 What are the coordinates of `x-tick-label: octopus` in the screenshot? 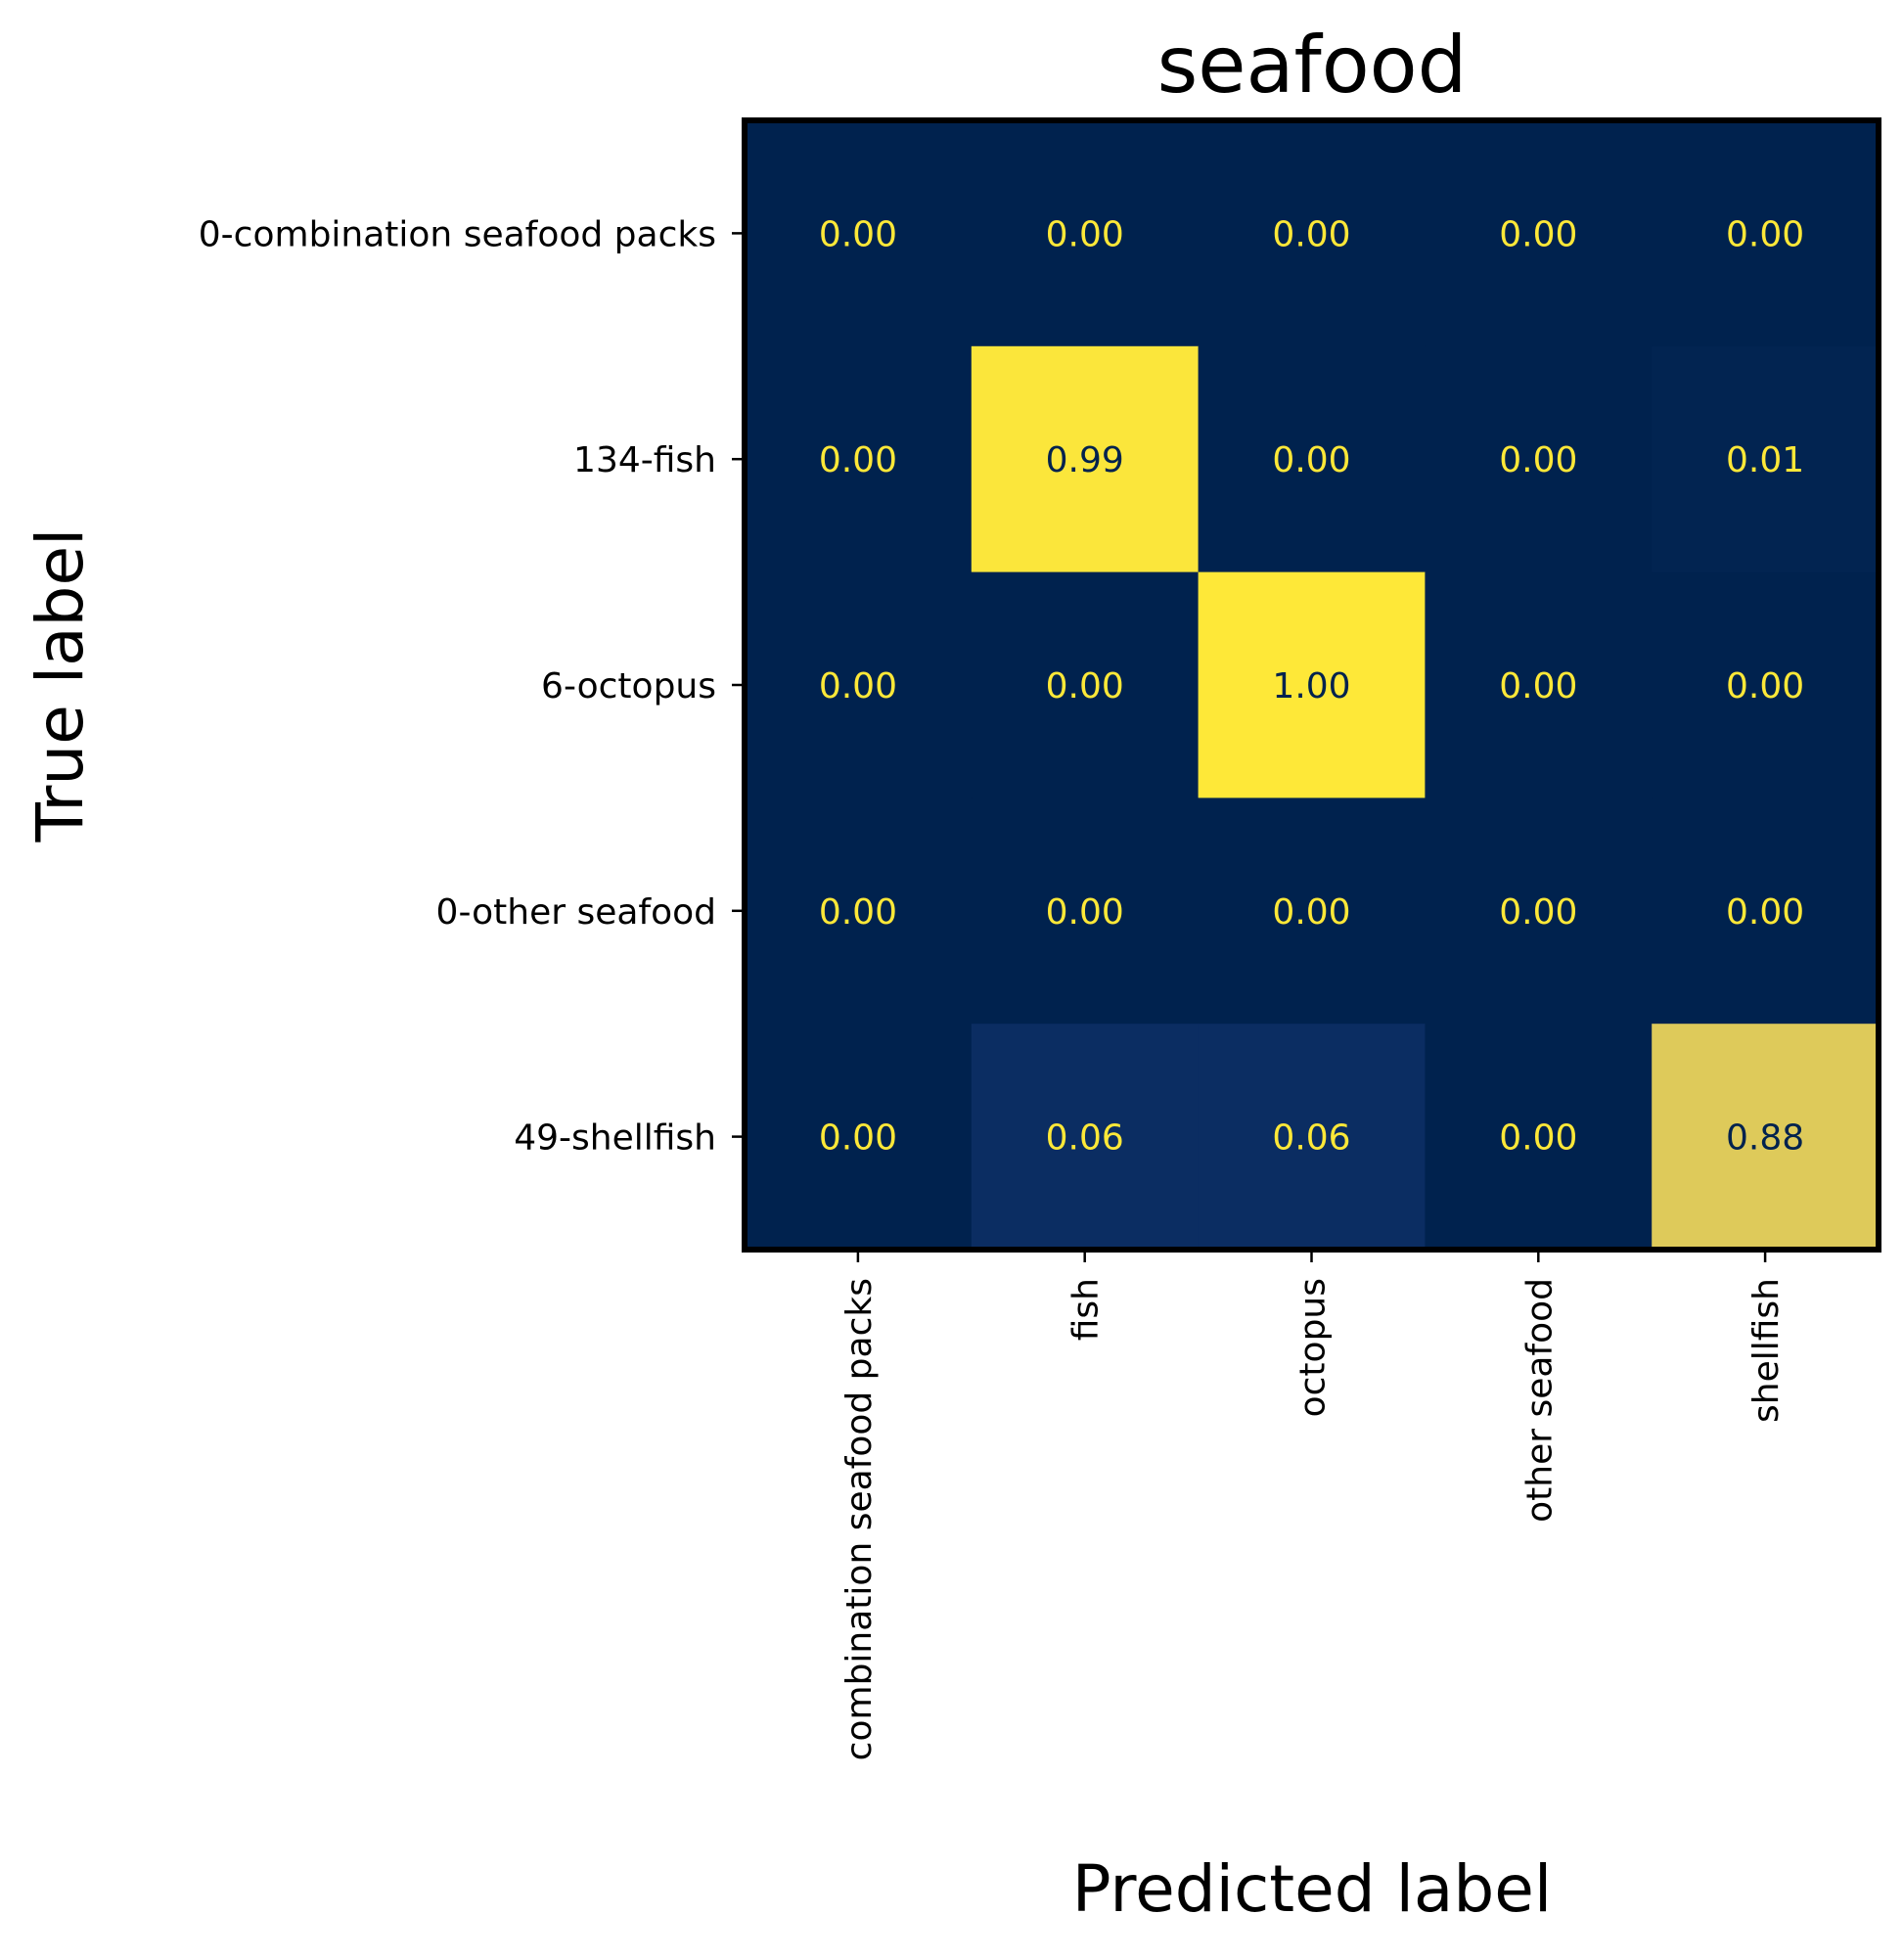 It's located at (1313, 1347).